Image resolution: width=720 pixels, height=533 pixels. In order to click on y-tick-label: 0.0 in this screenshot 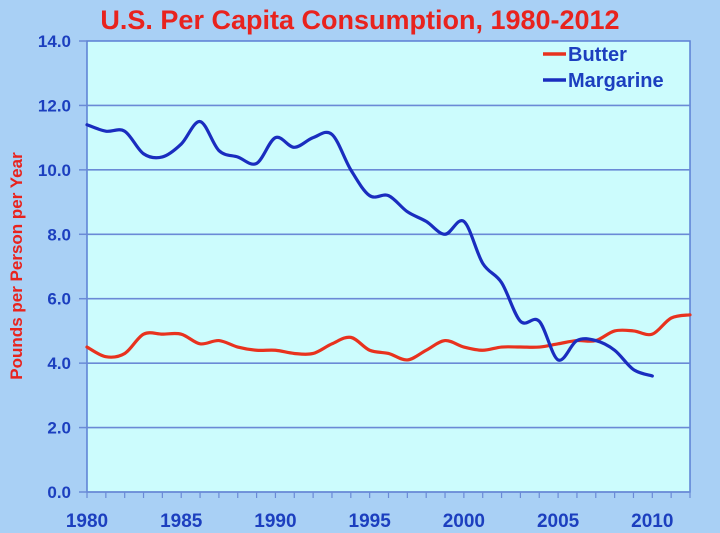, I will do `click(59, 492)`.